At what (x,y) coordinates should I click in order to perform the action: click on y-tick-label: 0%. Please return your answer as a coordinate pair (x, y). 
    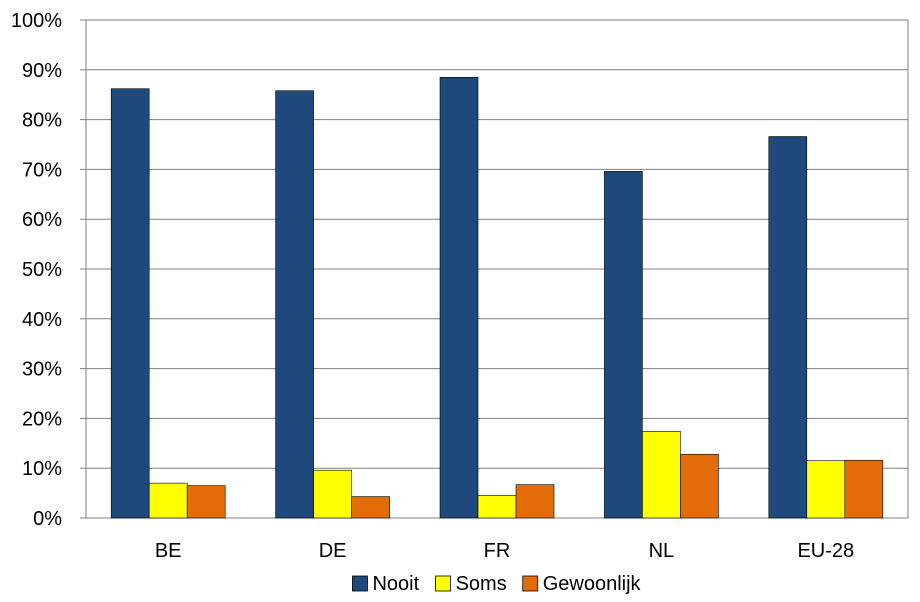
    Looking at the image, I should click on (47, 519).